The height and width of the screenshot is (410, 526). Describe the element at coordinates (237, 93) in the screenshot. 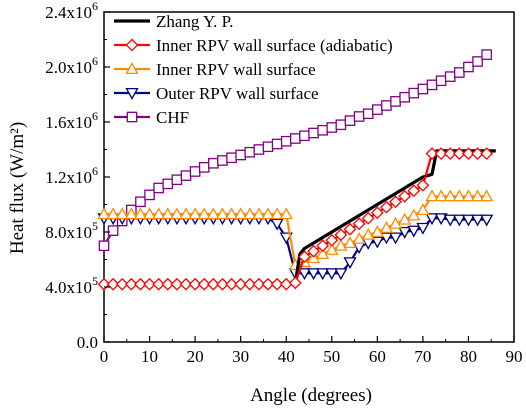

I see `legend-label: Outer RPV wall surface` at that location.